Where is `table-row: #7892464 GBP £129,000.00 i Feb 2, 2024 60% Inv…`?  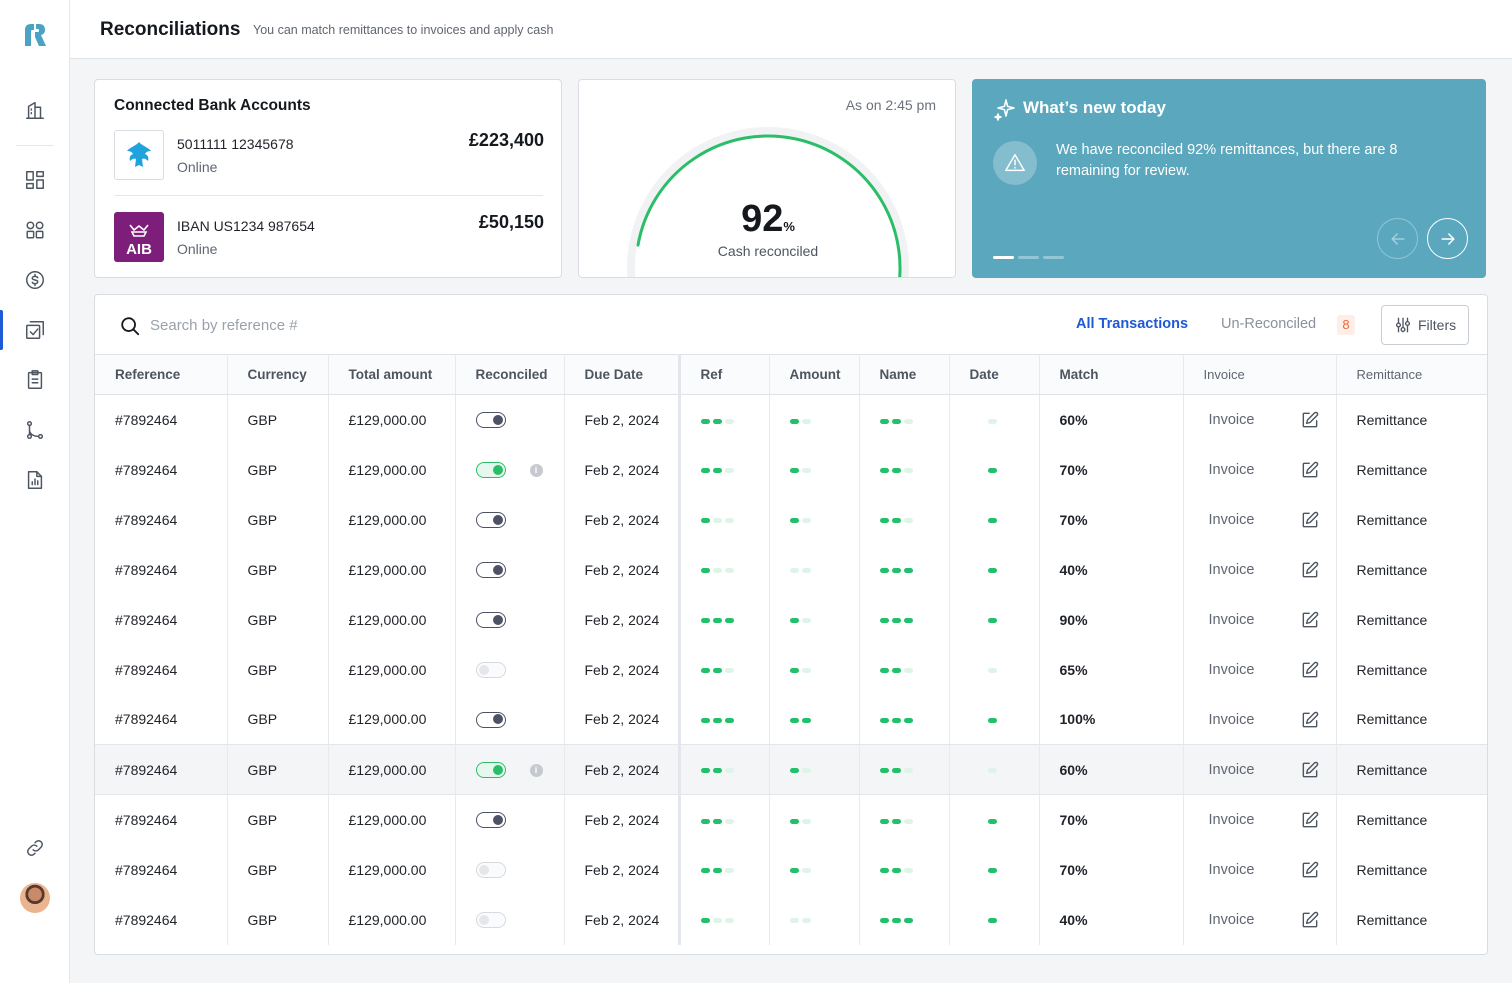
table-row: #7892464 GBP £129,000.00 i Feb 2, 2024 60% Inv… is located at coordinates (791, 769).